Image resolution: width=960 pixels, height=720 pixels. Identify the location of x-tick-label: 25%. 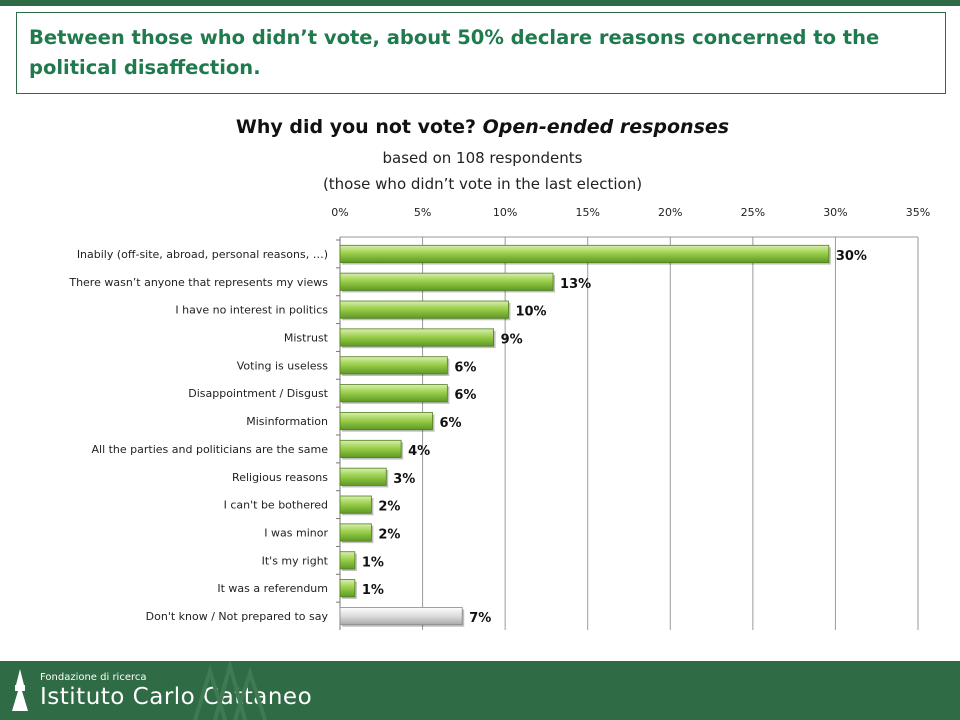
(753, 212).